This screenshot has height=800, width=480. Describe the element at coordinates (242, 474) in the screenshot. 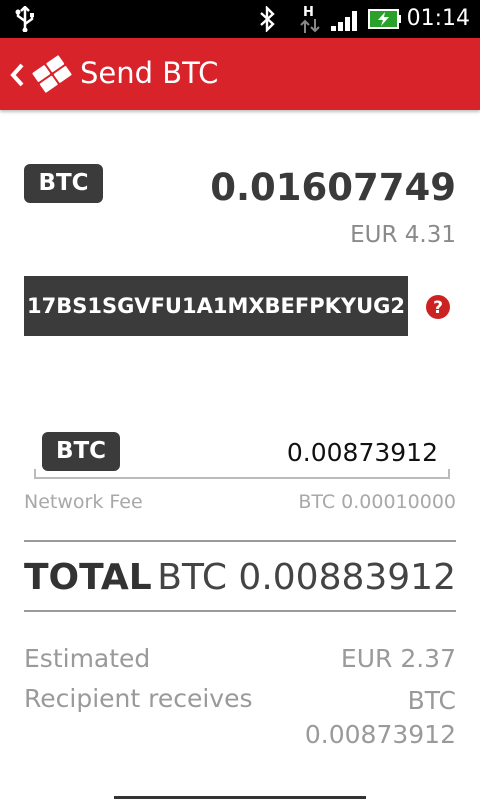

I see `amount-input-underline` at that location.